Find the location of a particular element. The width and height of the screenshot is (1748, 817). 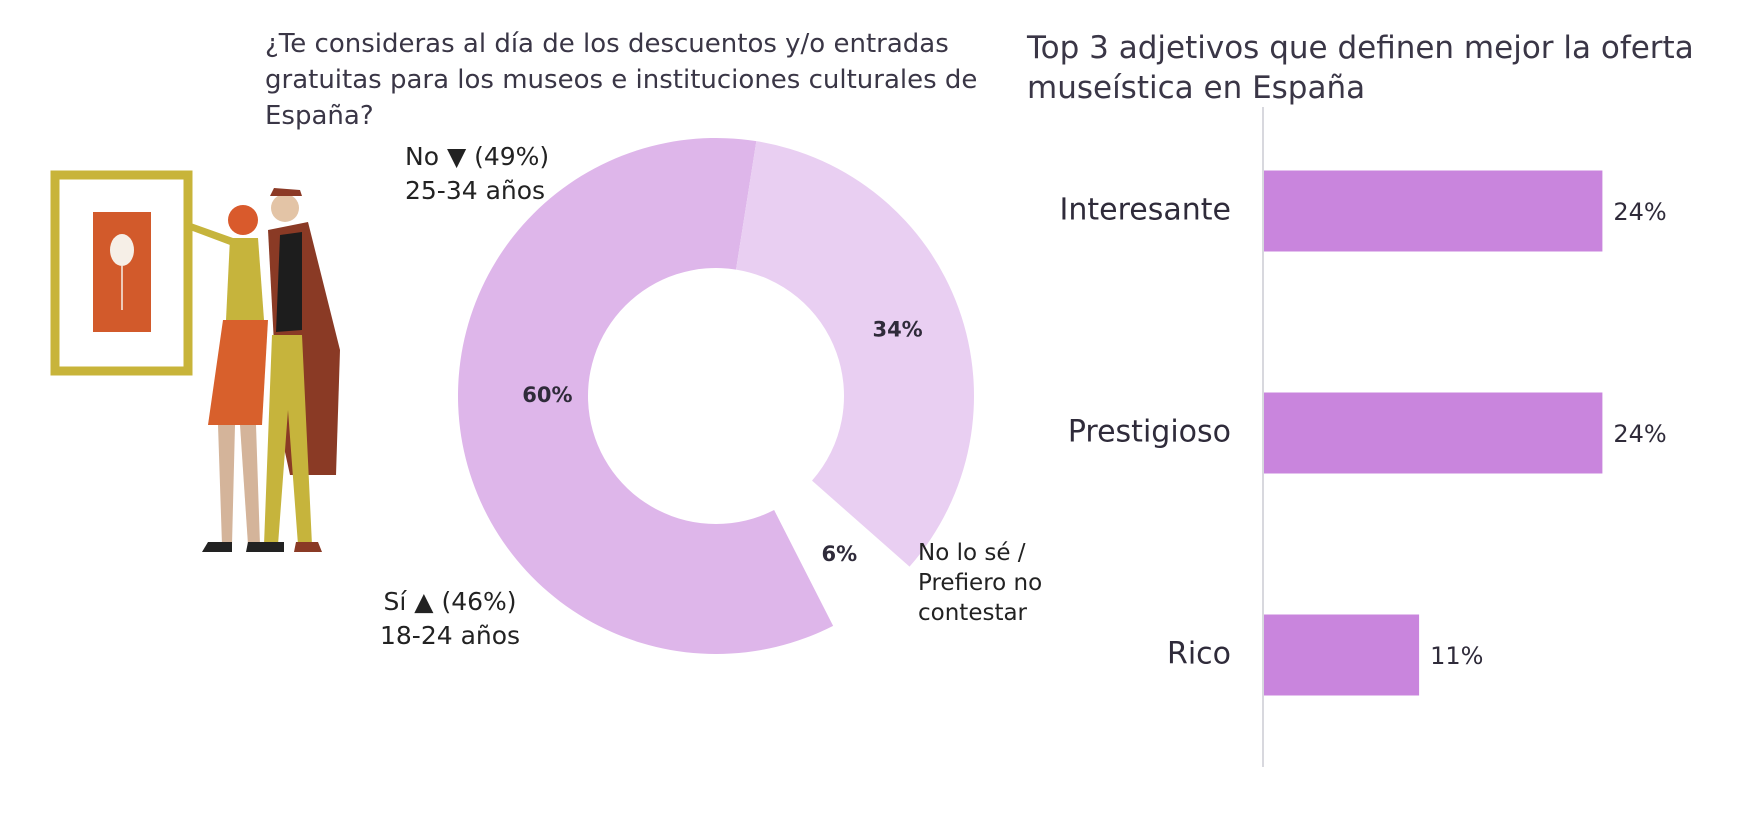

donut-label-1: 60% is located at coordinates (547, 395).